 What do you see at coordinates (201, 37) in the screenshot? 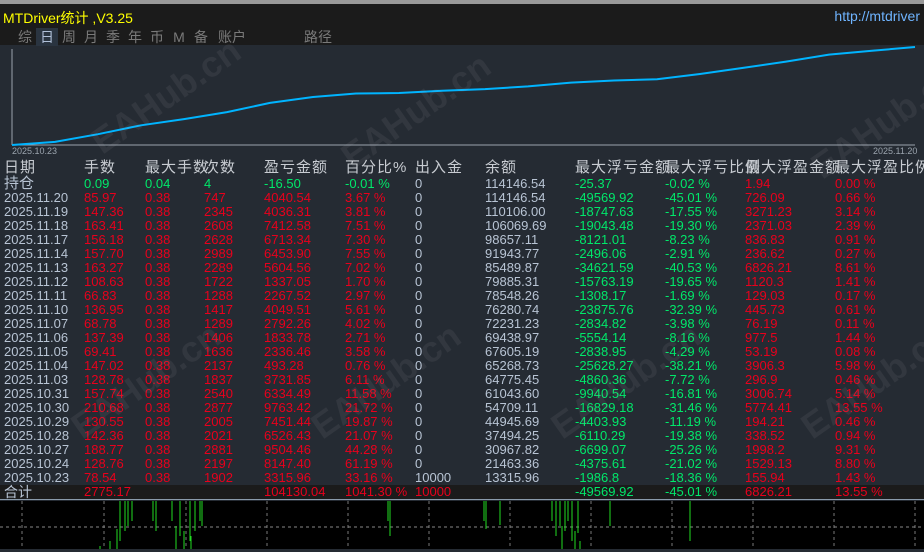
I see `tab-8: 备` at bounding box center [201, 37].